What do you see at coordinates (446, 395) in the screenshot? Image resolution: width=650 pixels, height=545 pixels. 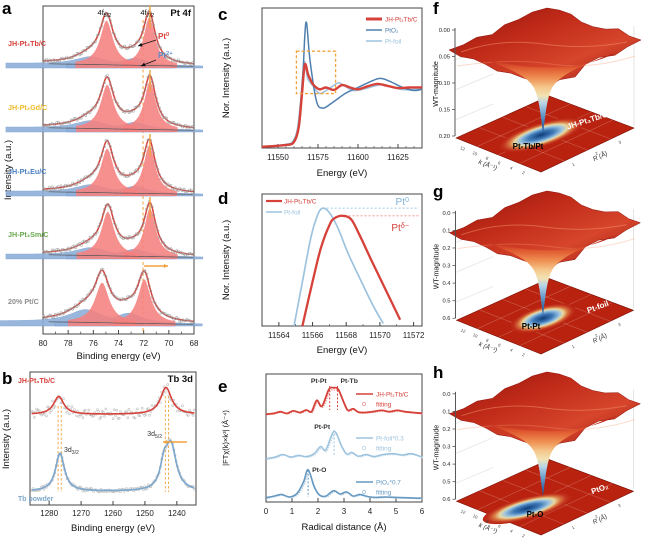 I see `z-tick: 0.0` at bounding box center [446, 395].